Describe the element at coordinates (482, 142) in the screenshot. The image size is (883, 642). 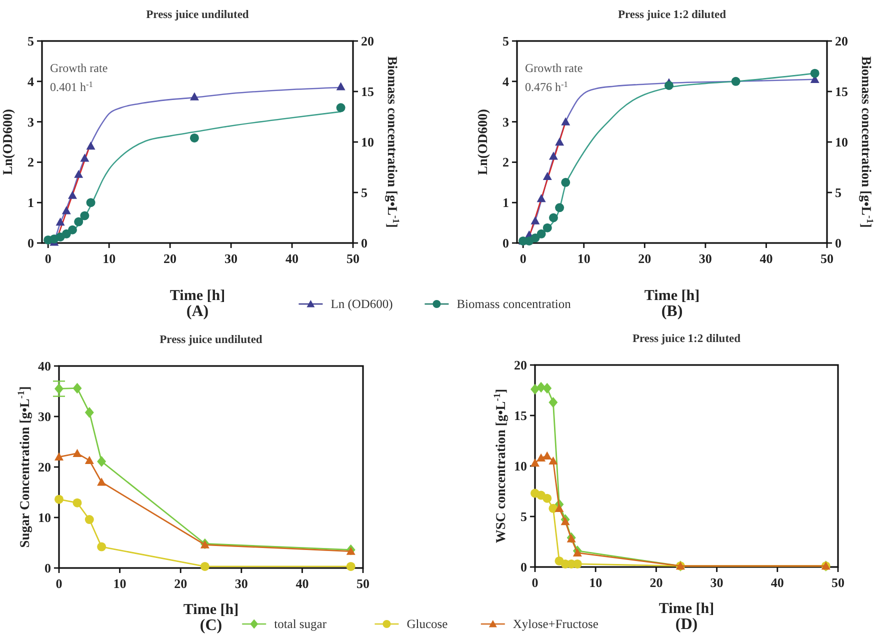
I see `y-axis-title: Ln(OD600)` at that location.